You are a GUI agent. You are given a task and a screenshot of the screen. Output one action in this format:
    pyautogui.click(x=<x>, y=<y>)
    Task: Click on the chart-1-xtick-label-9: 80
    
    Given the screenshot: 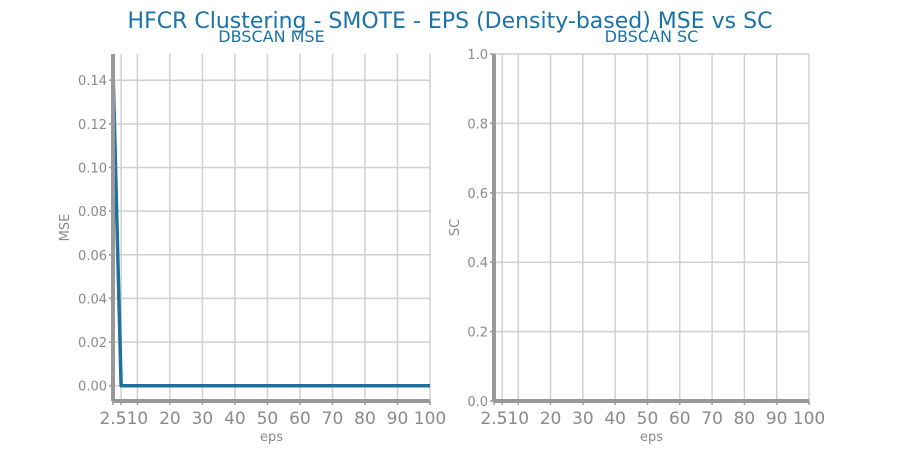 What is the action you would take?
    pyautogui.click(x=745, y=419)
    